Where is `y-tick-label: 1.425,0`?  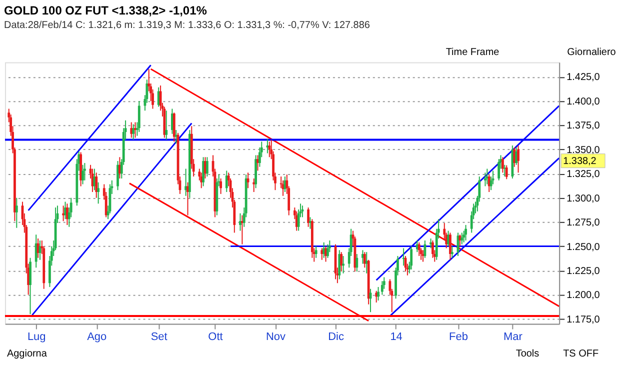 y-tick-label: 1.425,0 is located at coordinates (583, 78).